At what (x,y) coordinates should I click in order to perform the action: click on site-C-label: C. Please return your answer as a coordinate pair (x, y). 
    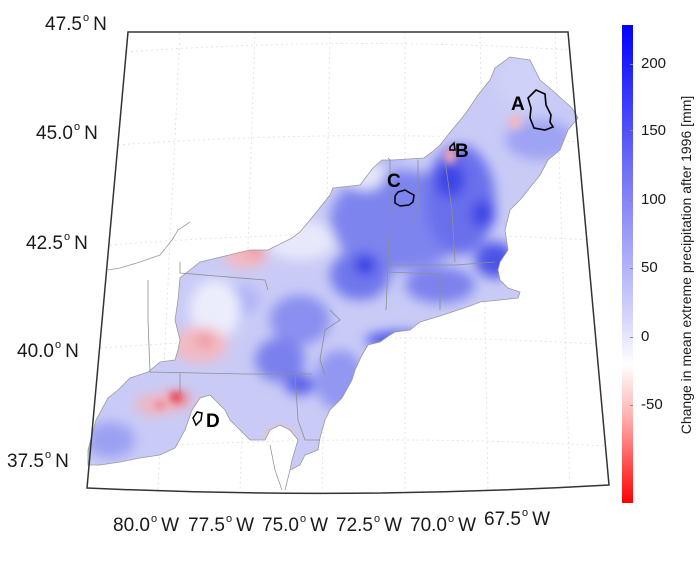
    Looking at the image, I should click on (394, 181).